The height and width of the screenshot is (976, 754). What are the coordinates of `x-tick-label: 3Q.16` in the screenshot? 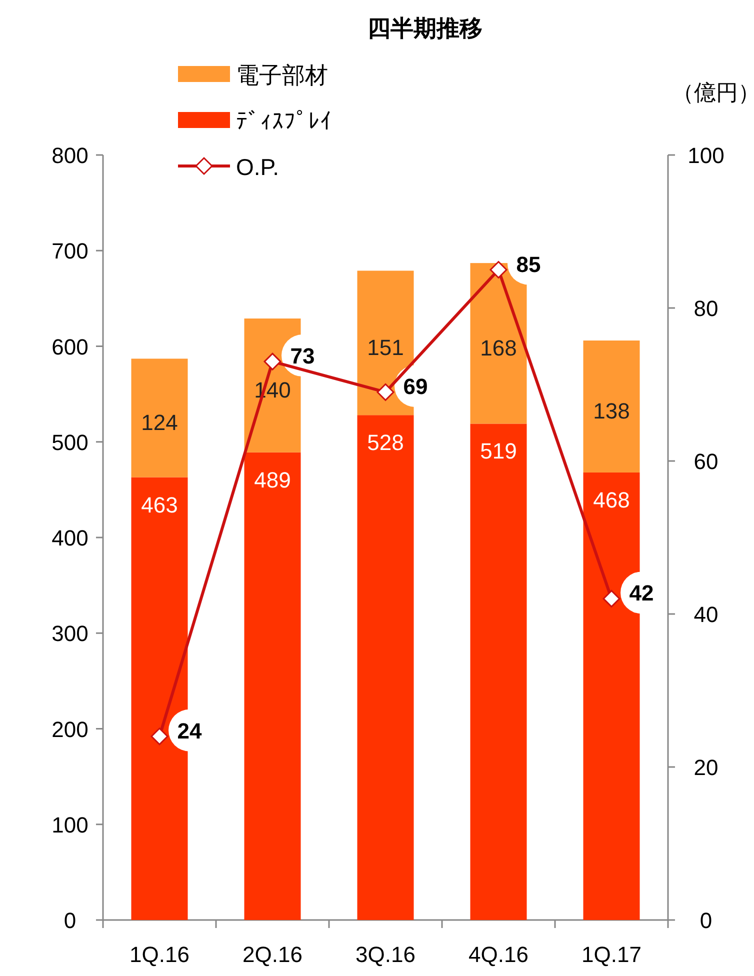 It's located at (386, 954).